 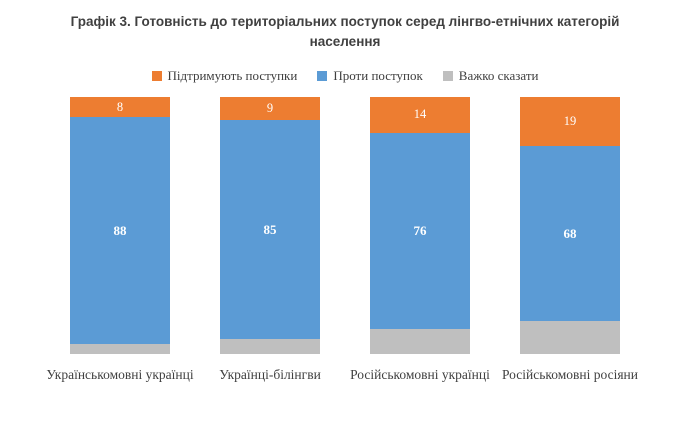 I want to click on bar-value-label: 8, so click(x=120, y=106).